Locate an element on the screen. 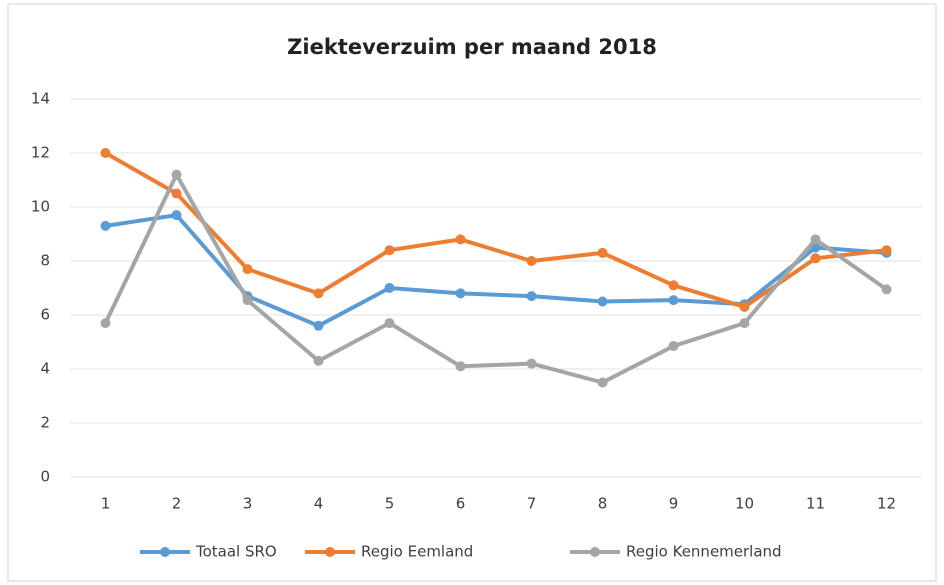 The width and height of the screenshot is (944, 585). legend-label: Regio Kennemerland is located at coordinates (704, 552).